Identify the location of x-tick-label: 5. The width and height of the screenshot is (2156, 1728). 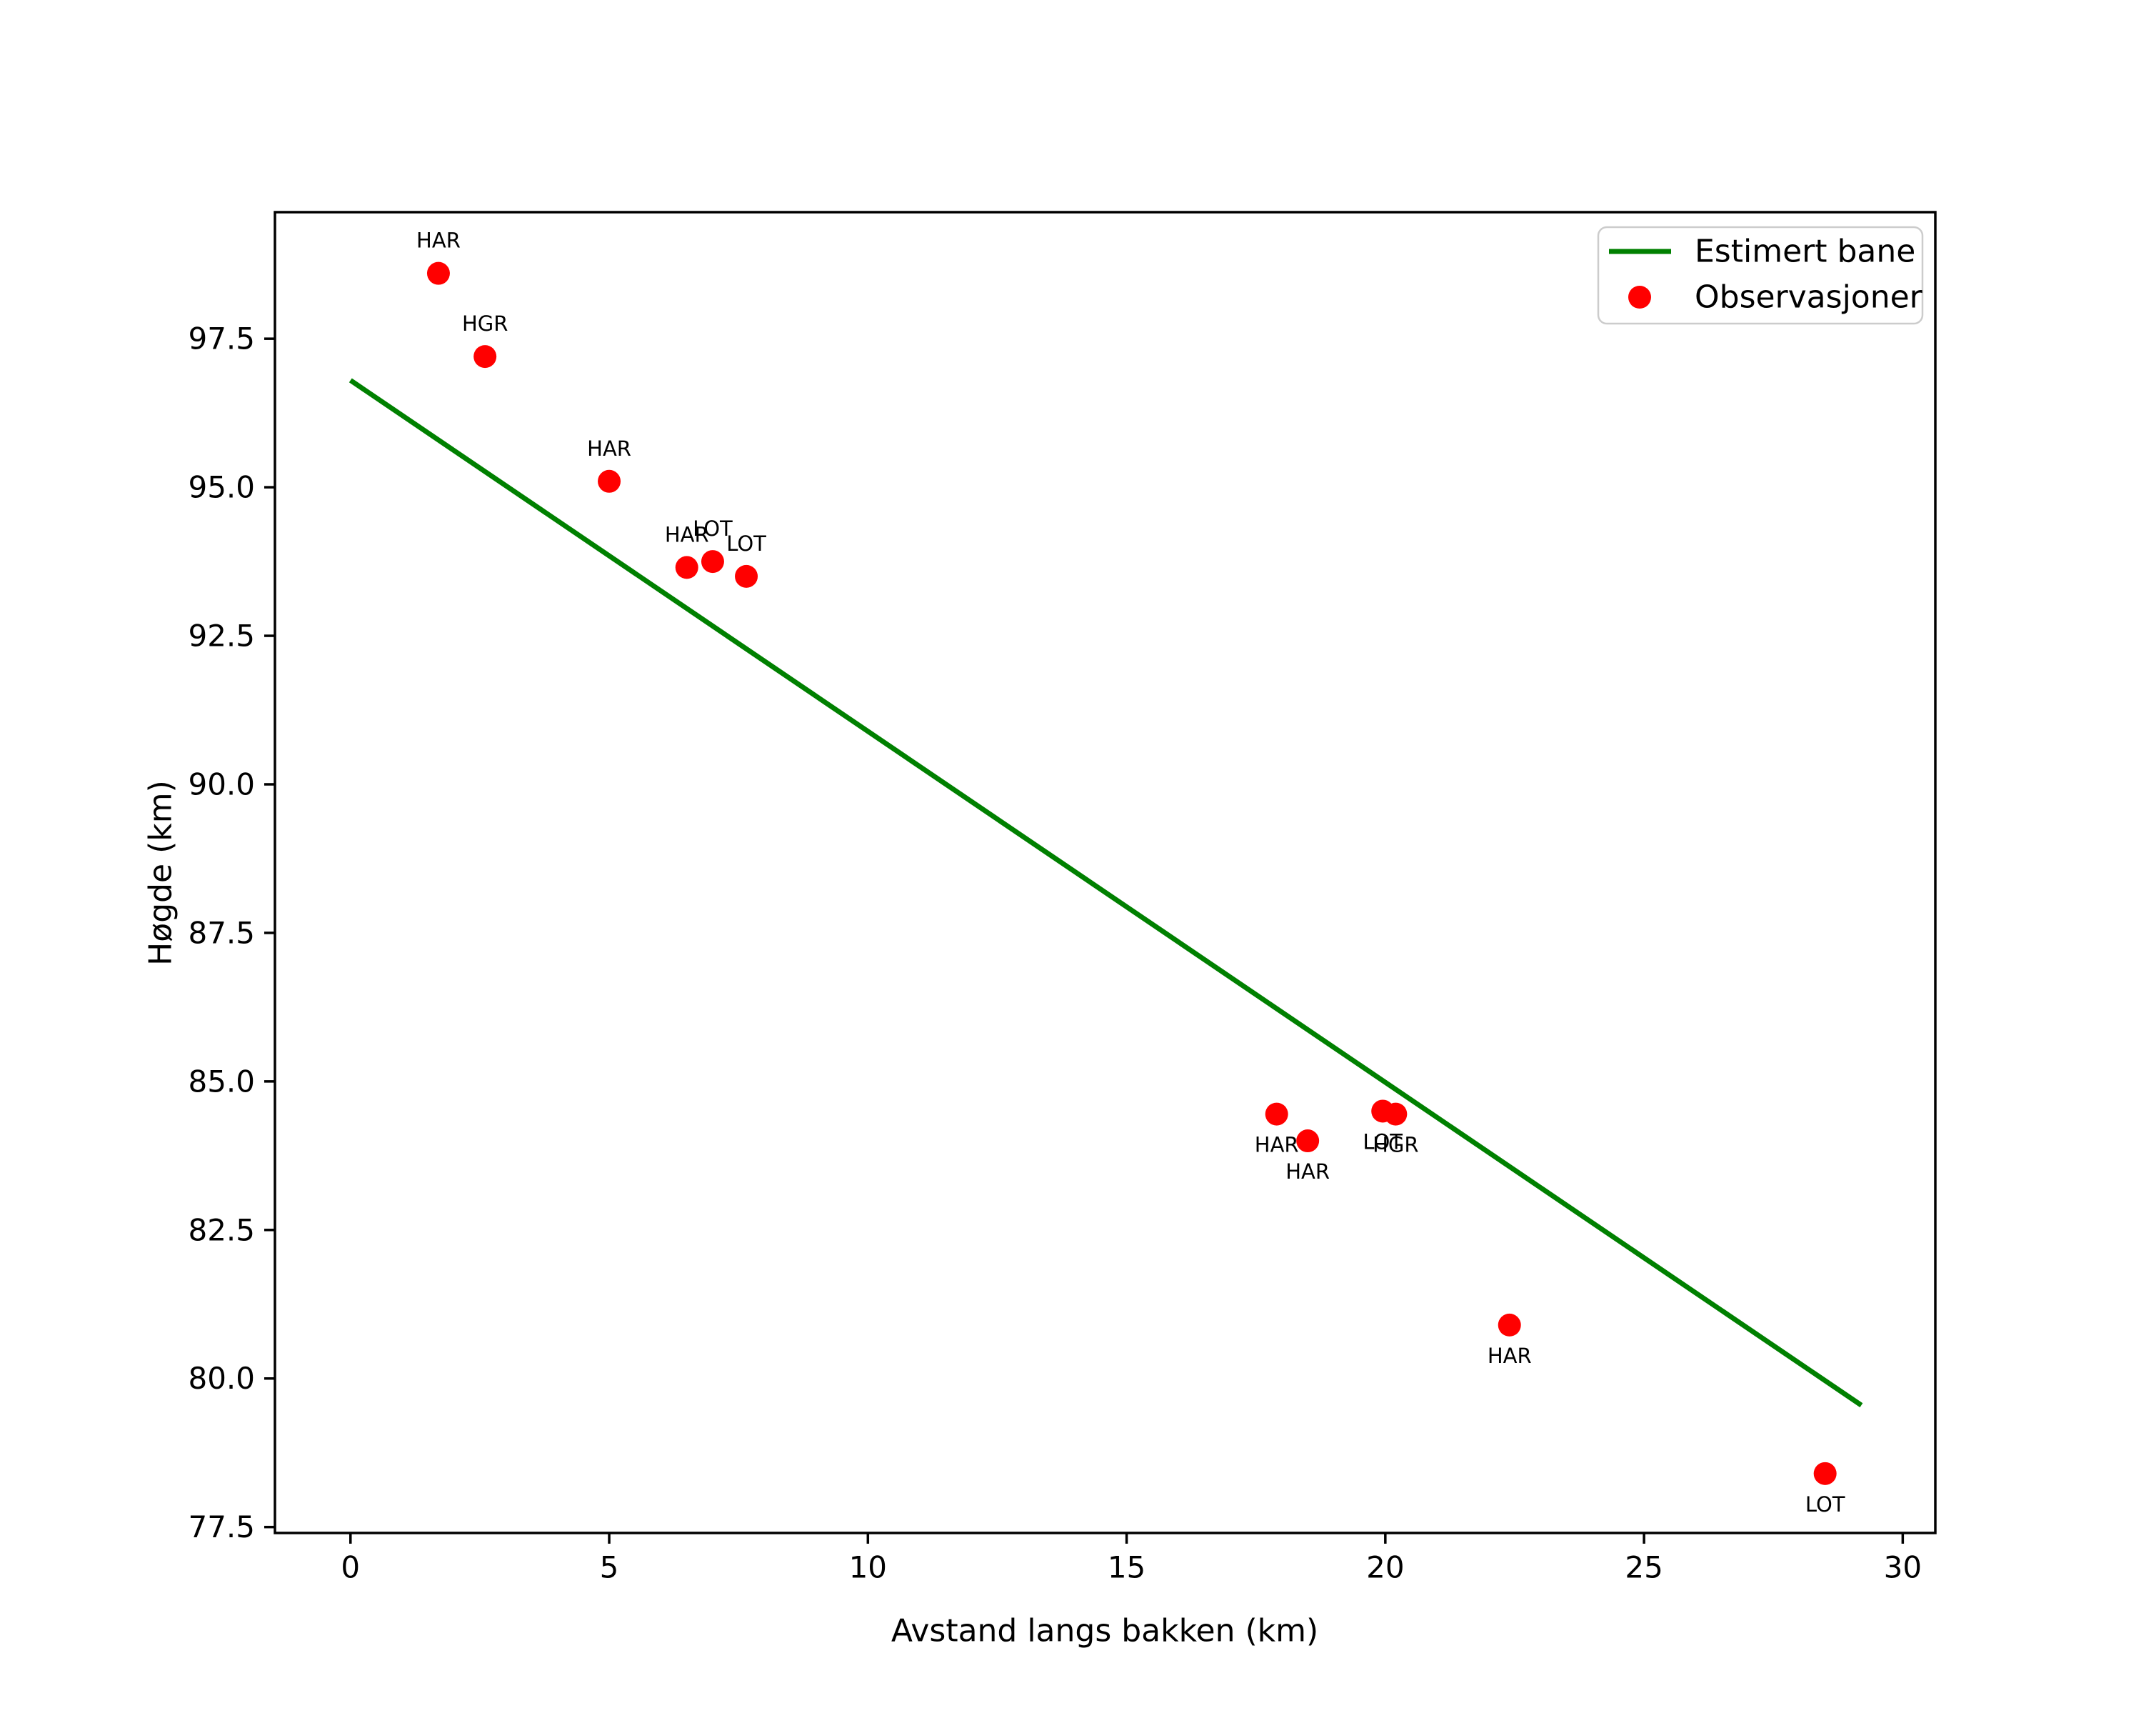
(610, 1568).